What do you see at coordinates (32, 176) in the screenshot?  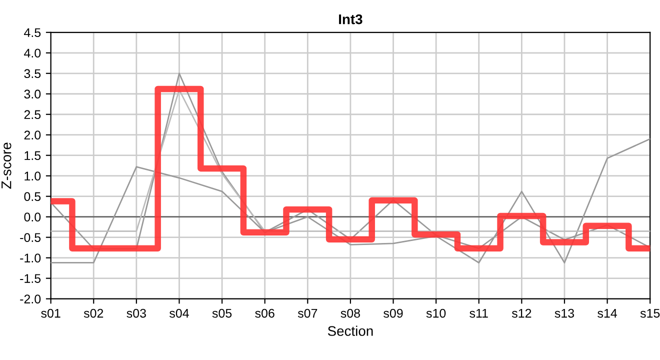 I see `y-tick-label: 1.0` at bounding box center [32, 176].